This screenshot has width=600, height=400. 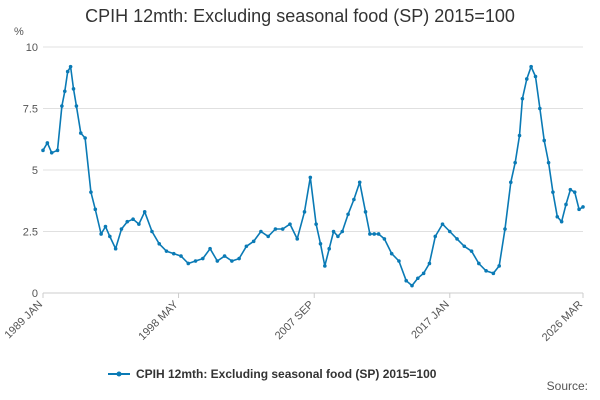 I want to click on x-tick-label: 2007 SEP, so click(x=295, y=321).